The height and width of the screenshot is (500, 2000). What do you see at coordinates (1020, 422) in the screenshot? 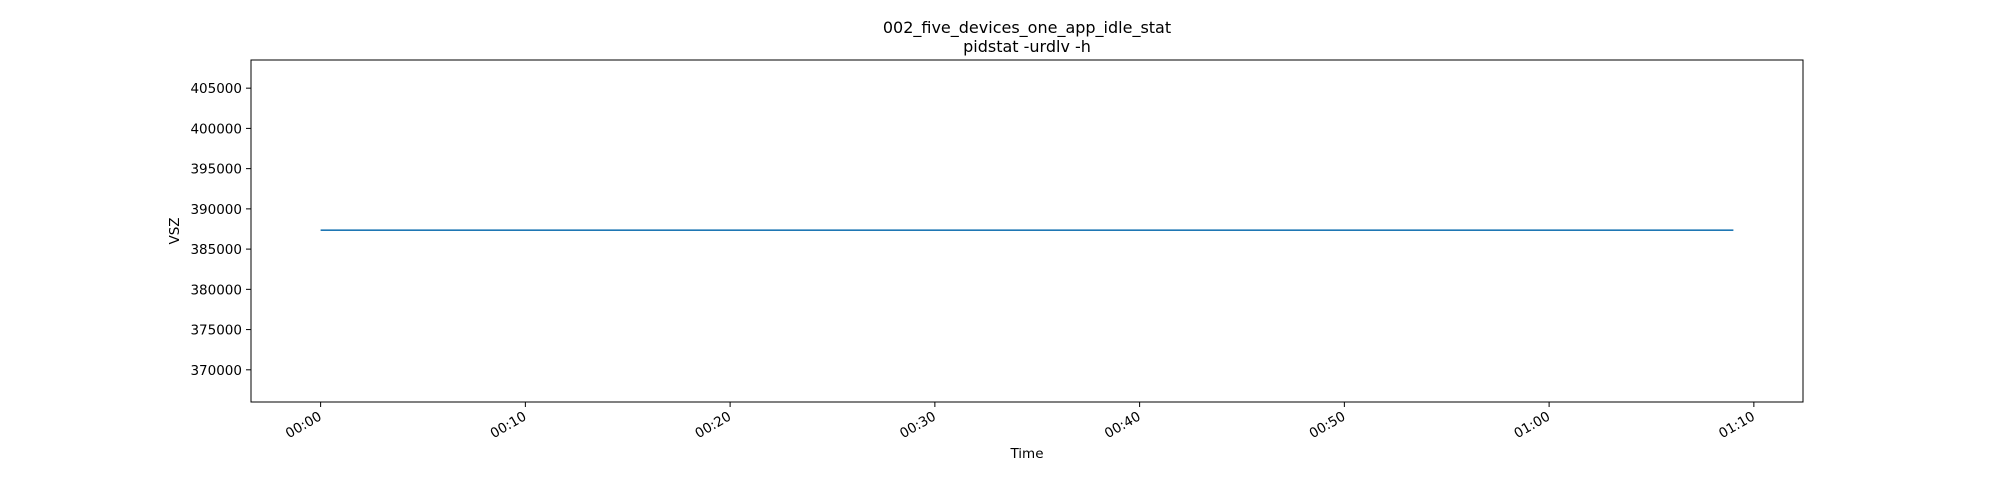
I see `x-axis-ticks: 00:00 00:10 00:20 00:30 00:40 00:50 01:00 01:10` at bounding box center [1020, 422].